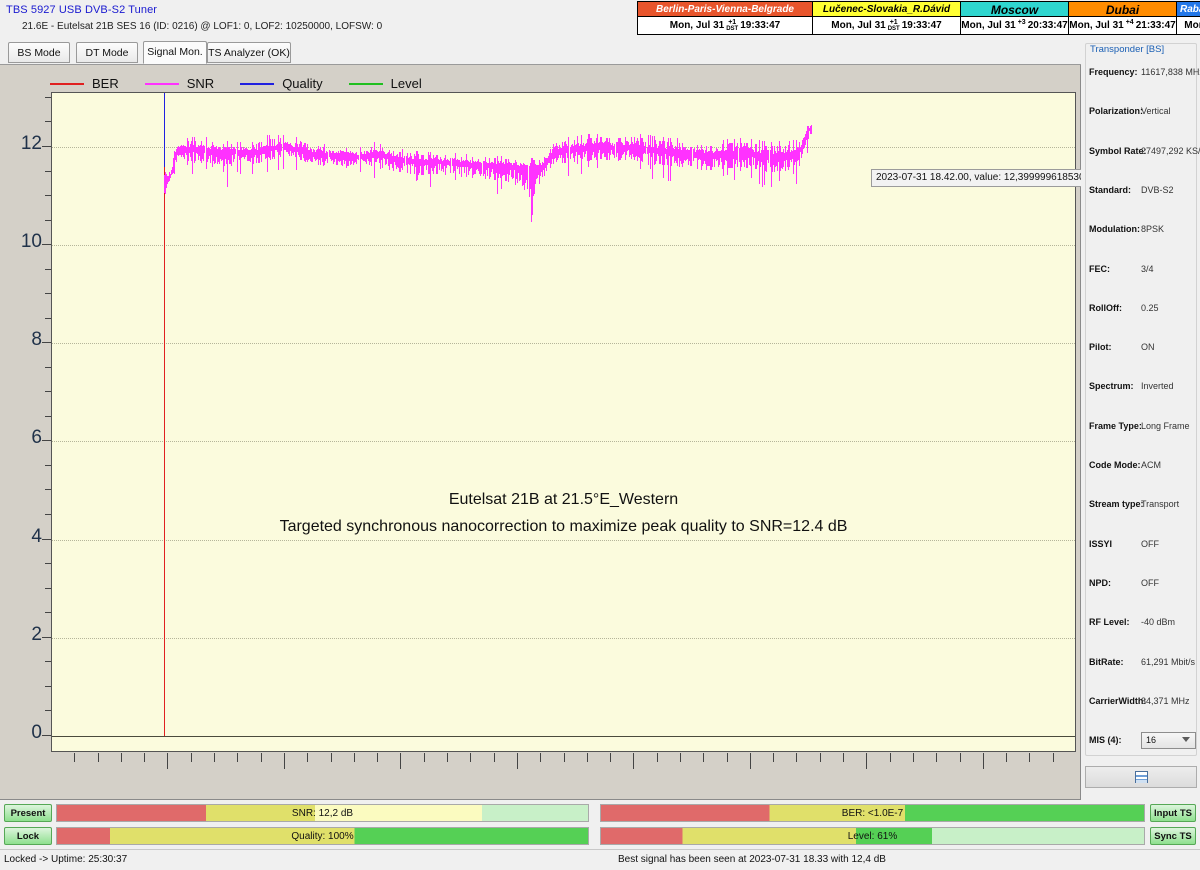 The image size is (1200, 870). I want to click on meter-bar: Quality: 100%, so click(322, 836).